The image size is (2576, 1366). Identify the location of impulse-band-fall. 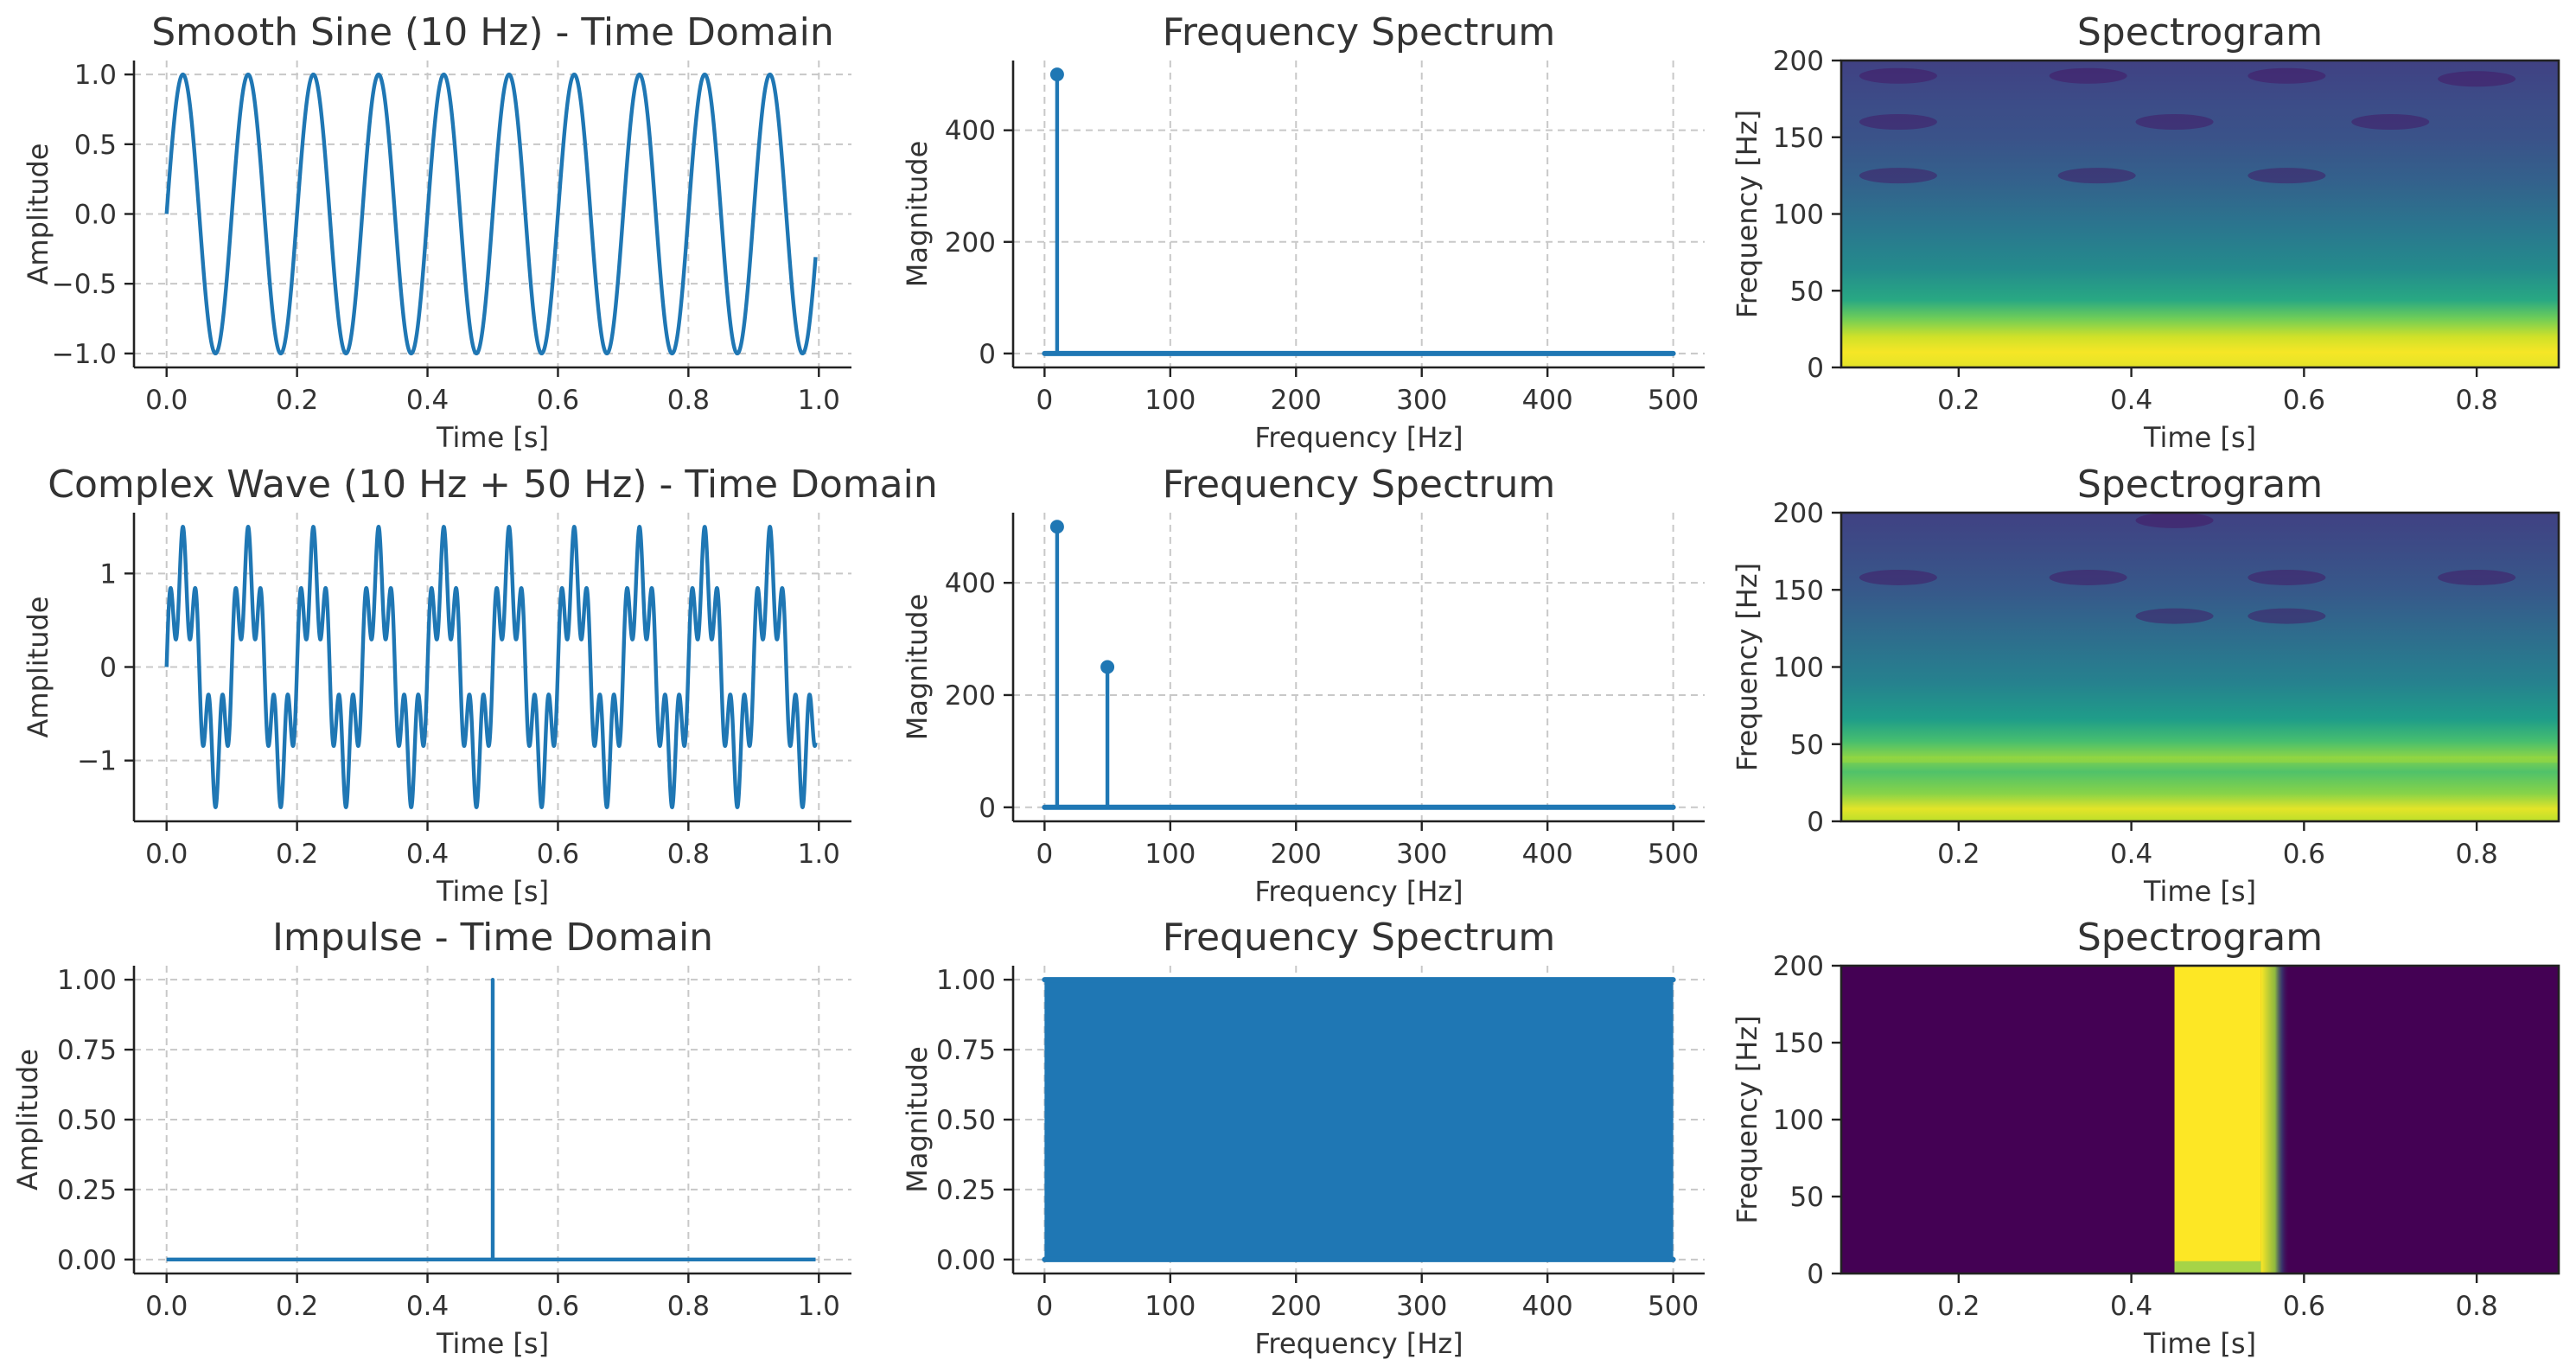
(2275, 1119).